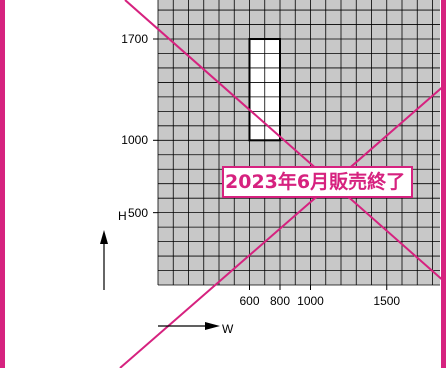 Image resolution: width=446 pixels, height=368 pixels. I want to click on x-tick-label: 600, so click(249, 301).